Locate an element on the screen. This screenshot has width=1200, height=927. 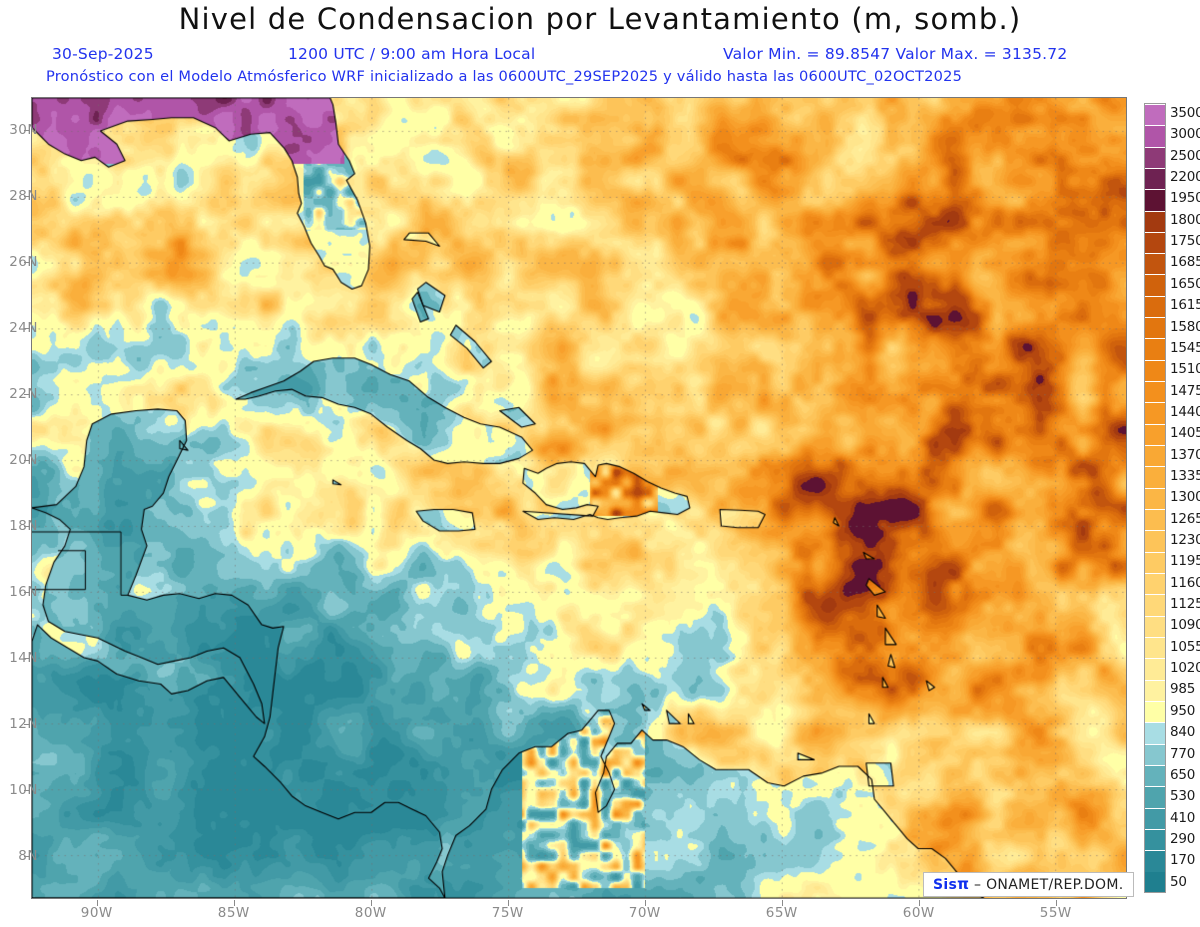
colorbar-tick-label: 950 is located at coordinates (1183, 710).